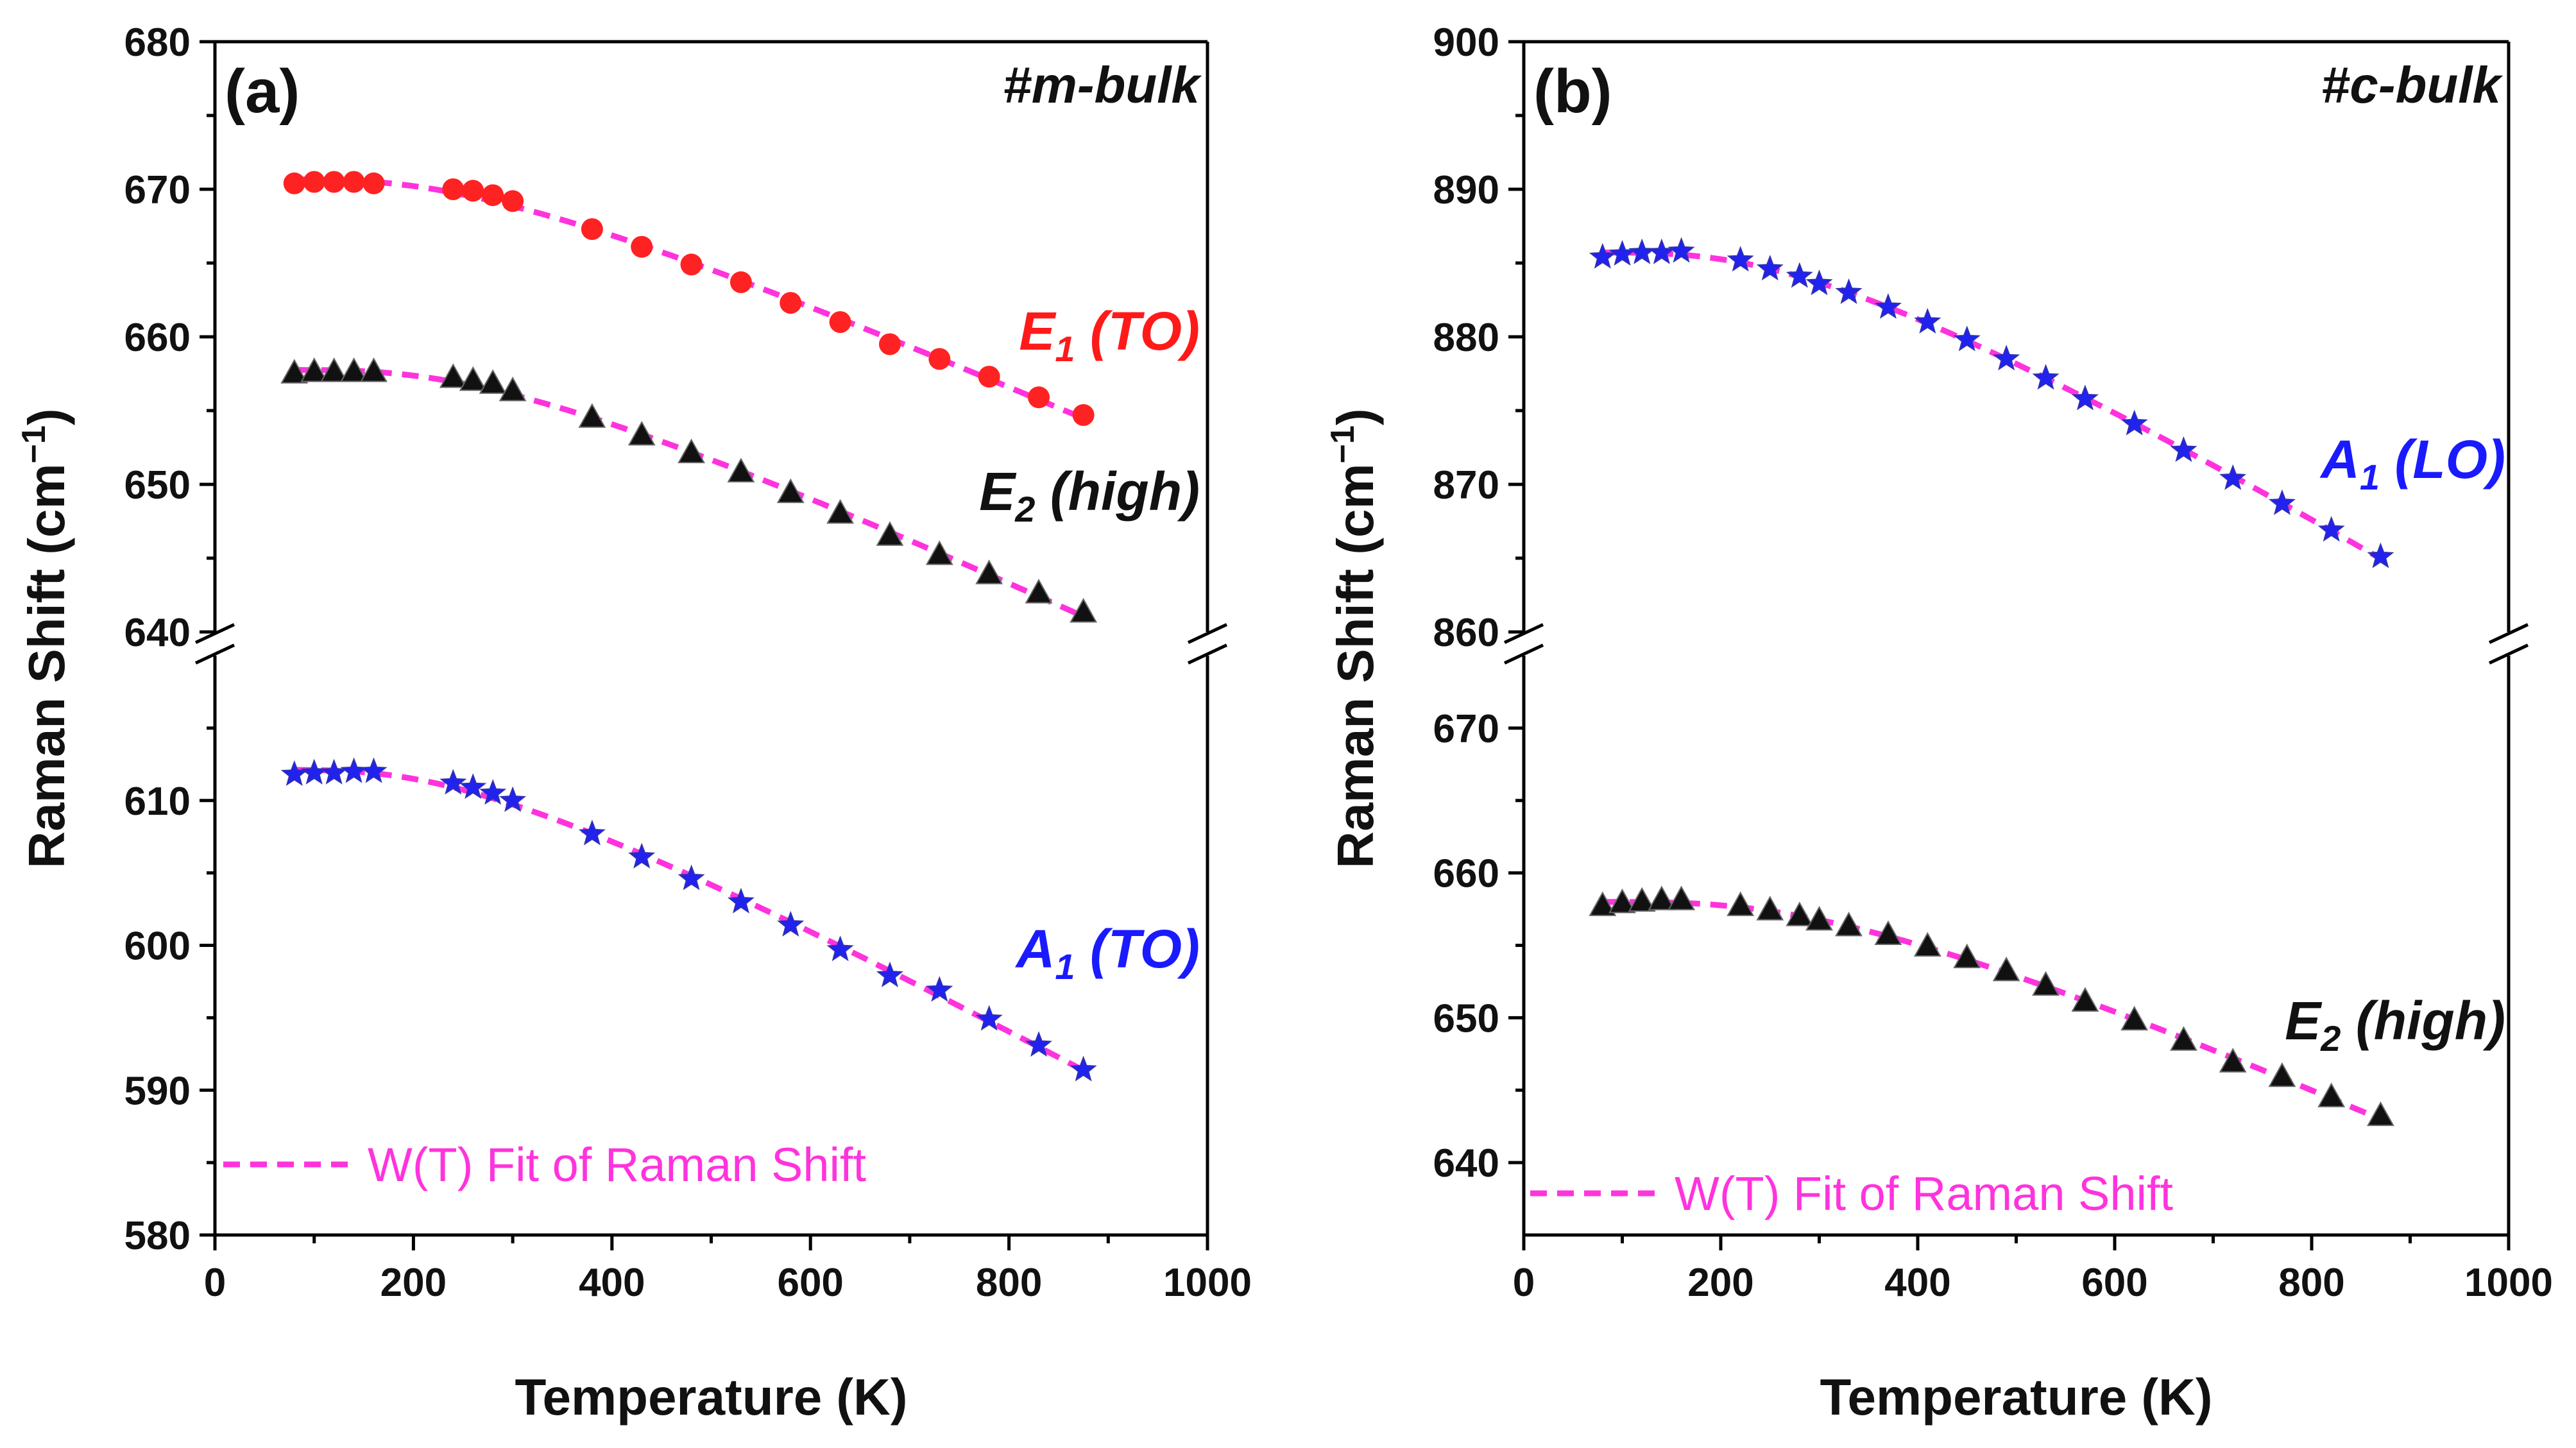 The image size is (2576, 1448). What do you see at coordinates (1466, 190) in the screenshot?
I see `y-tick-label: 890` at bounding box center [1466, 190].